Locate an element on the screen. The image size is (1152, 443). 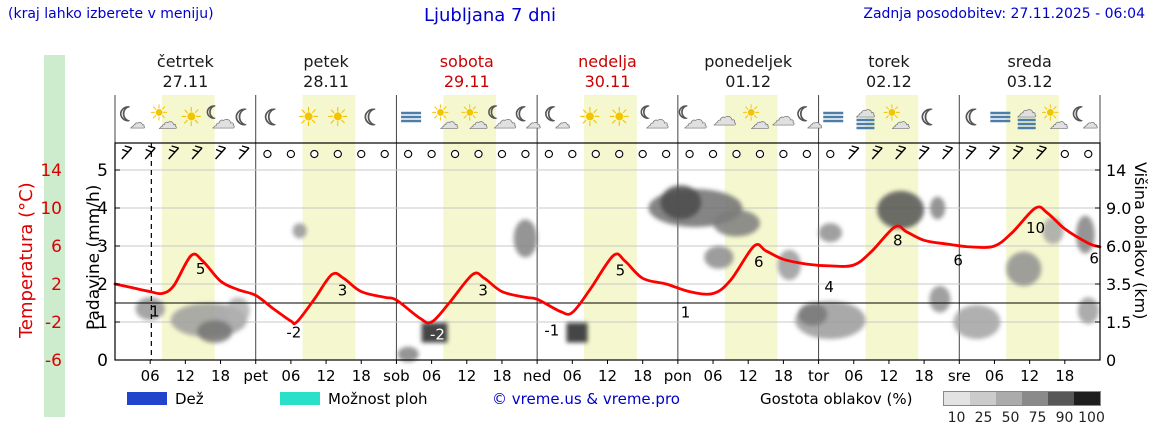
temperature-value-label: 6 is located at coordinates (958, 260).